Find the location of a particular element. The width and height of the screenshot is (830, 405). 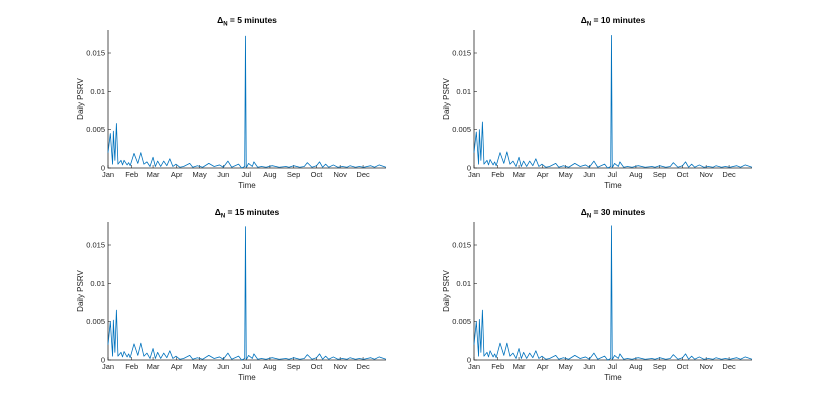

chart-title: ΔN = 5 minutes is located at coordinates (247, 21).